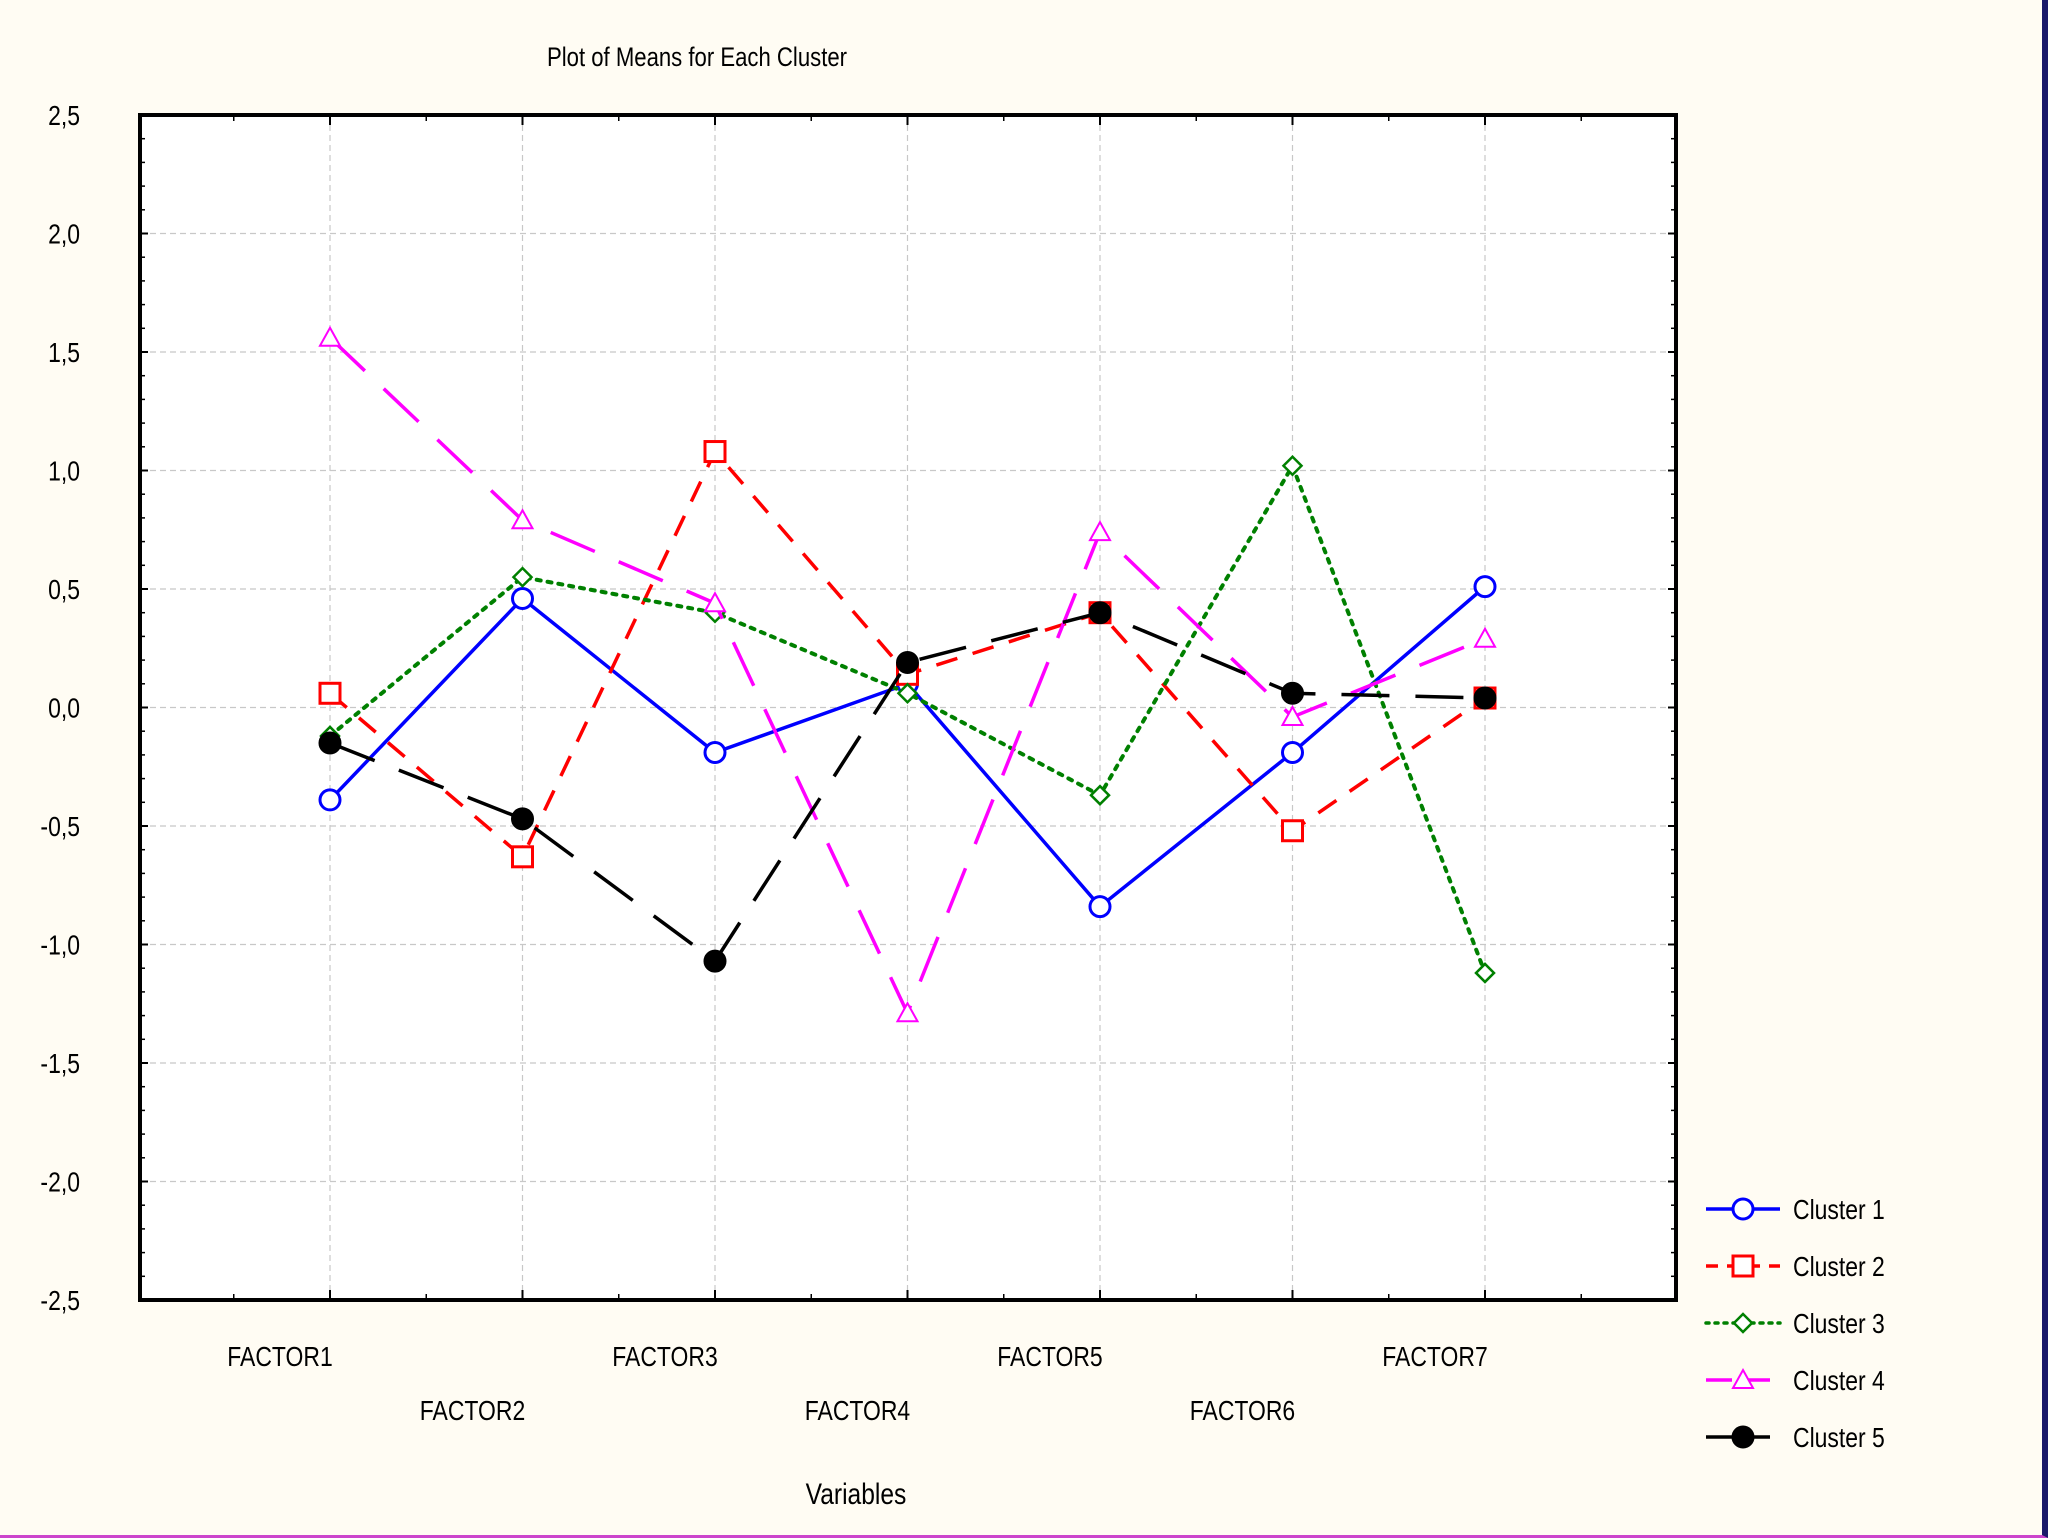 Image resolution: width=2048 pixels, height=1538 pixels. What do you see at coordinates (856, 1494) in the screenshot?
I see `x-axis-label: Variables` at bounding box center [856, 1494].